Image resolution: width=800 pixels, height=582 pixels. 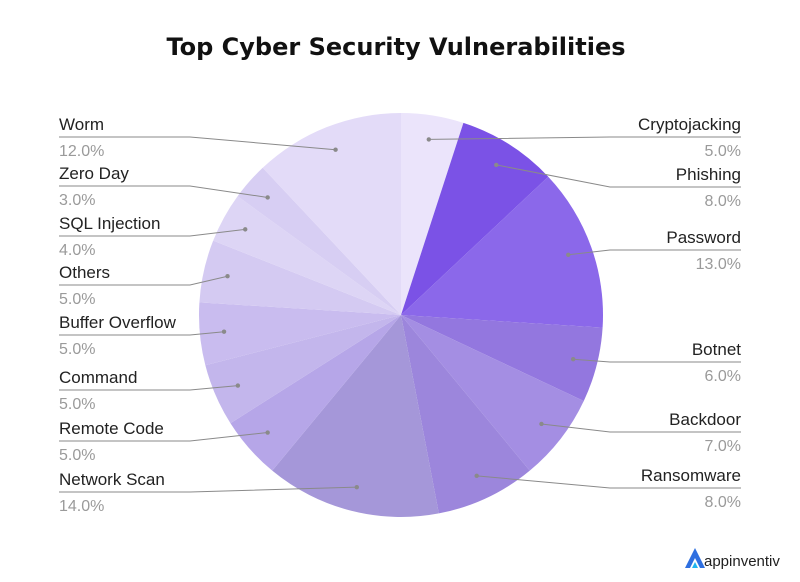 What do you see at coordinates (654, 252) in the screenshot?
I see `leader-line-password` at bounding box center [654, 252].